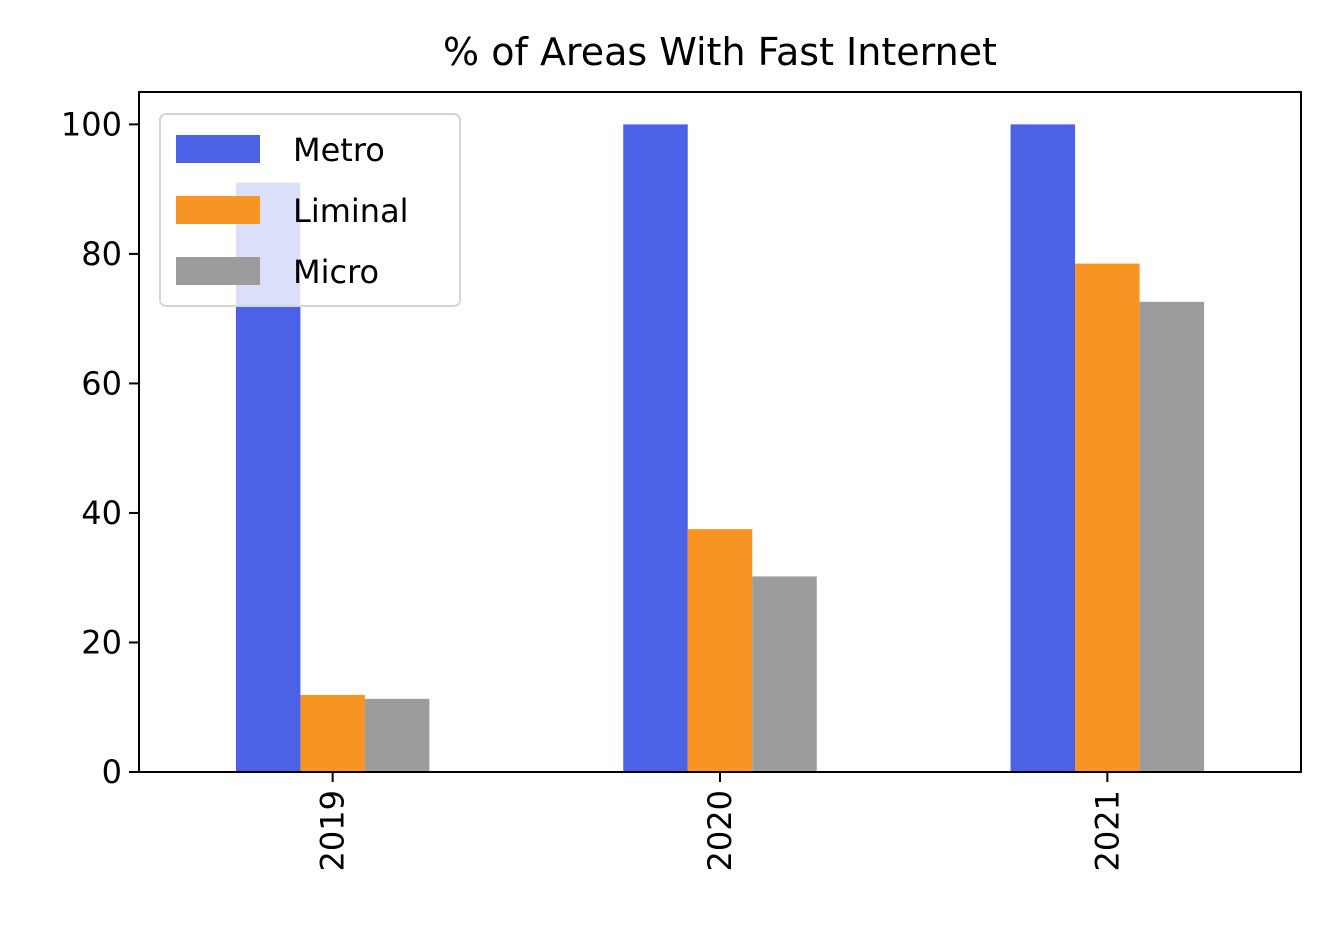 Image resolution: width=1331 pixels, height=937 pixels. I want to click on y-tick-label-100: 100, so click(91, 124).